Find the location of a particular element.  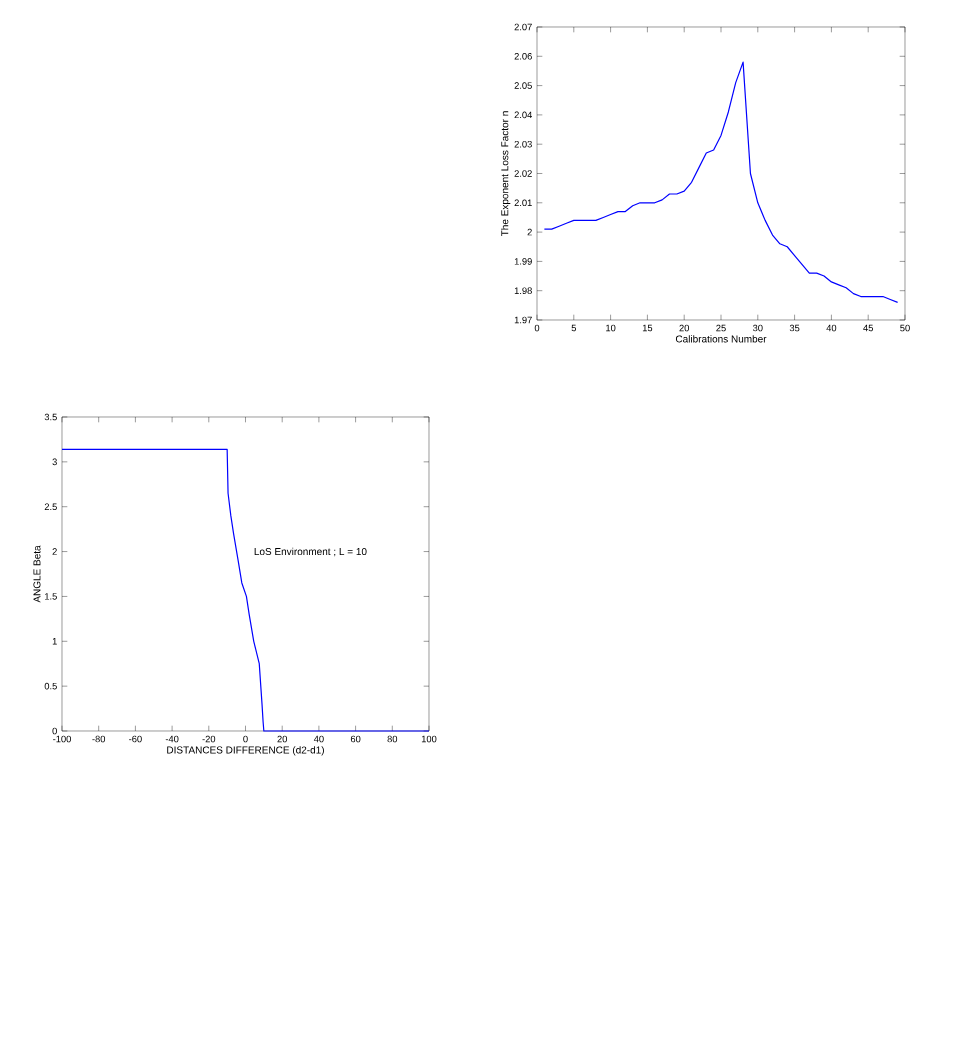

y-tick-label: 1 is located at coordinates (54, 641).